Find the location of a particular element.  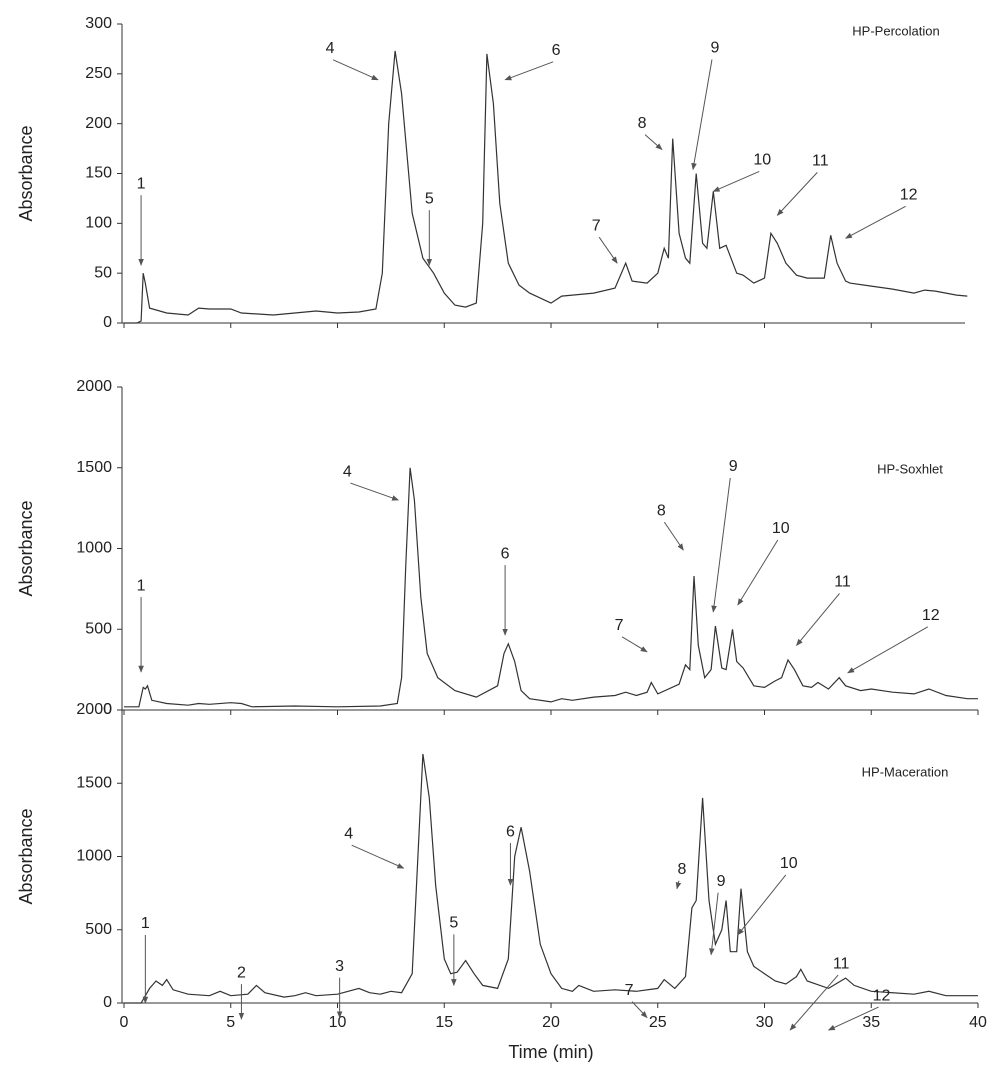

y-tick-label: 250 is located at coordinates (98, 73).